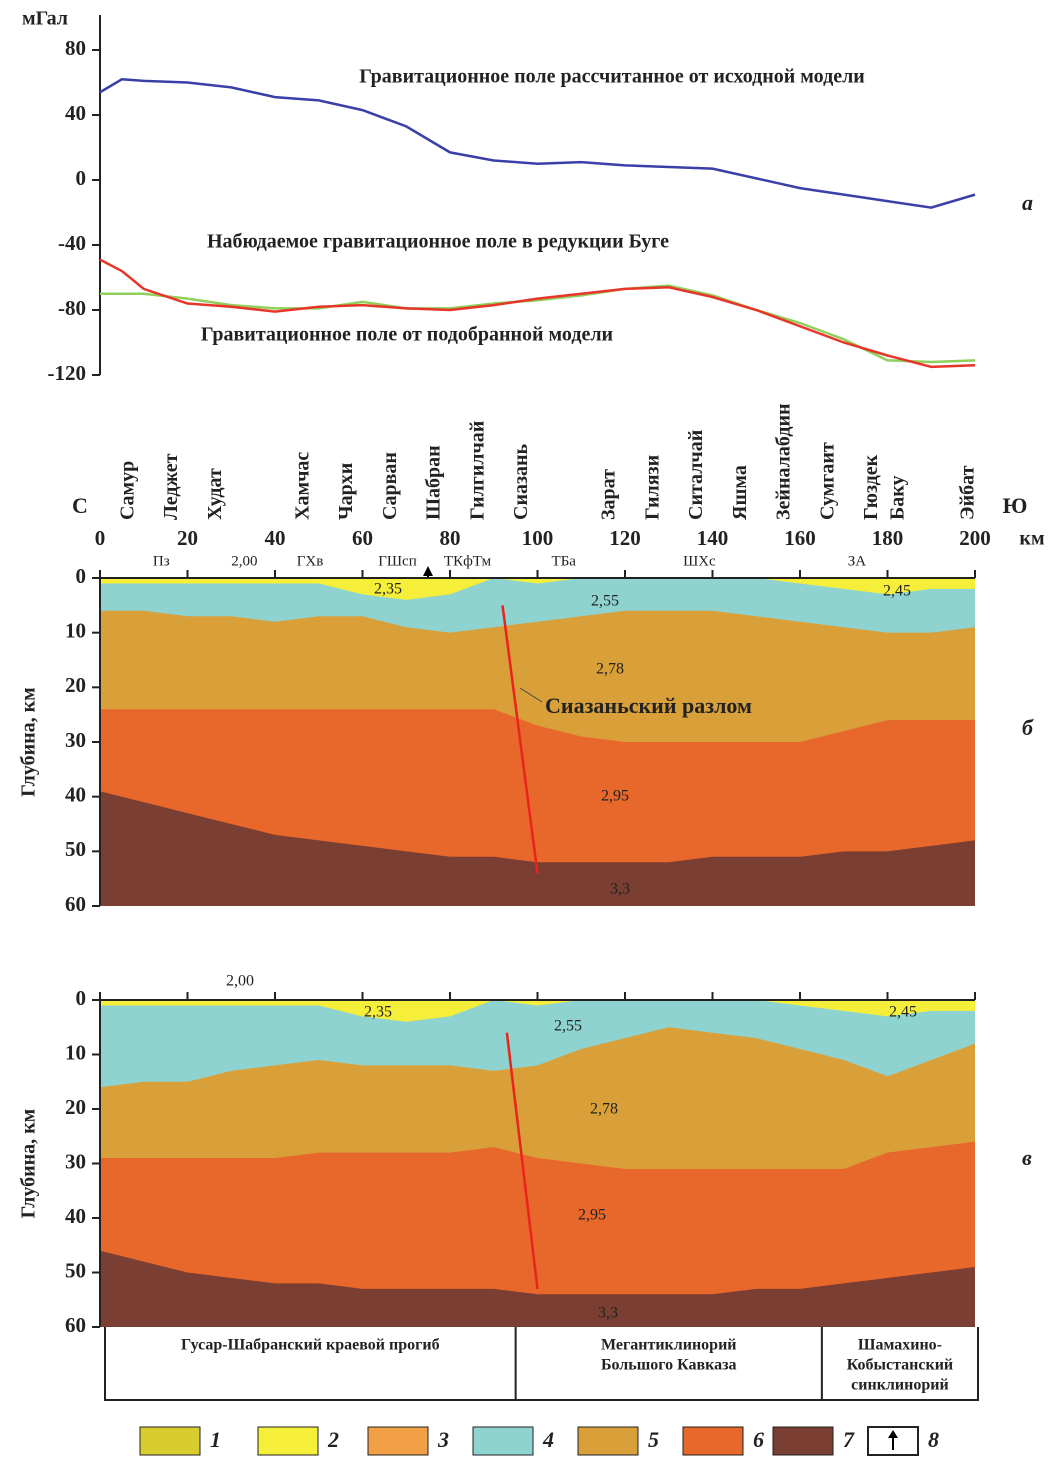 This screenshot has width=1055, height=1459. Describe the element at coordinates (333, 1439) in the screenshot. I see `legend-label: 2` at that location.